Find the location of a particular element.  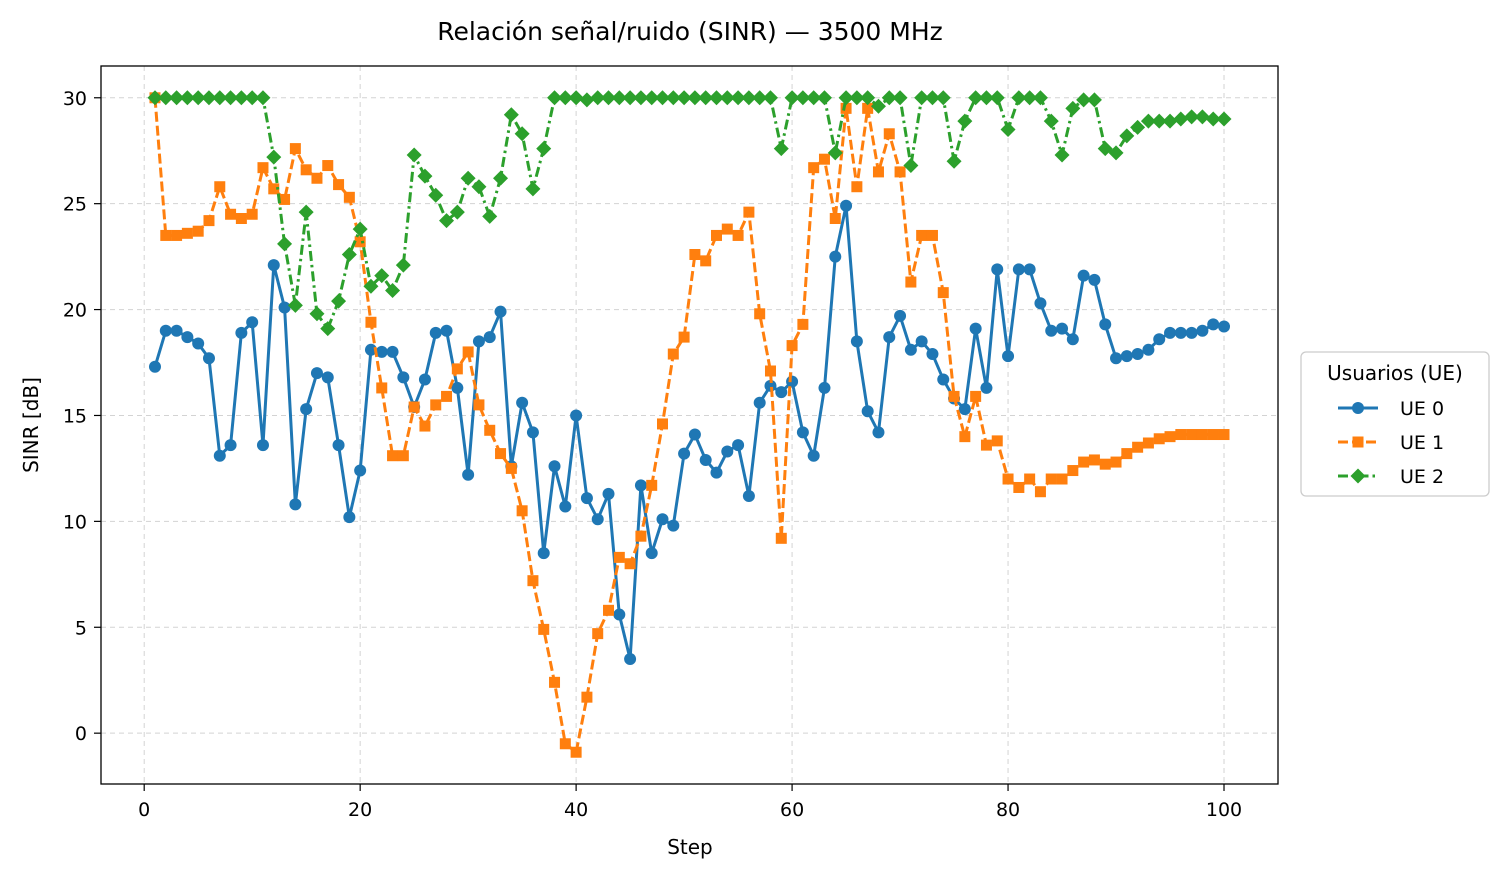

chart-title: Relación señal/ruido (SINR) — 3500 MHz is located at coordinates (690, 31).